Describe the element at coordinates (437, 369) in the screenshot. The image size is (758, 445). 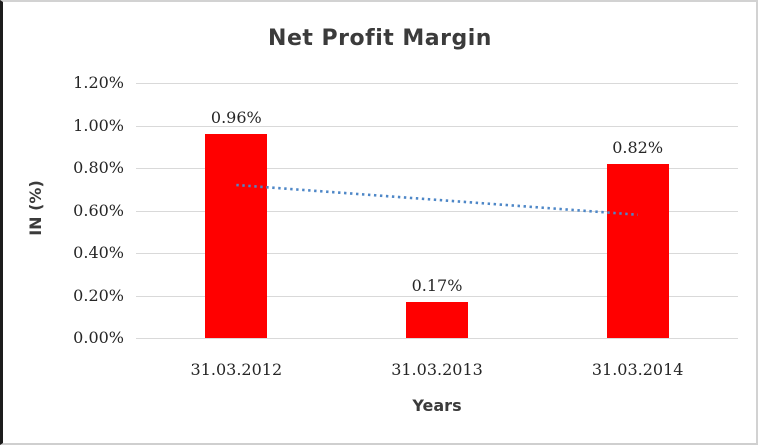
I see `x-category-label: 31.03.2013` at that location.